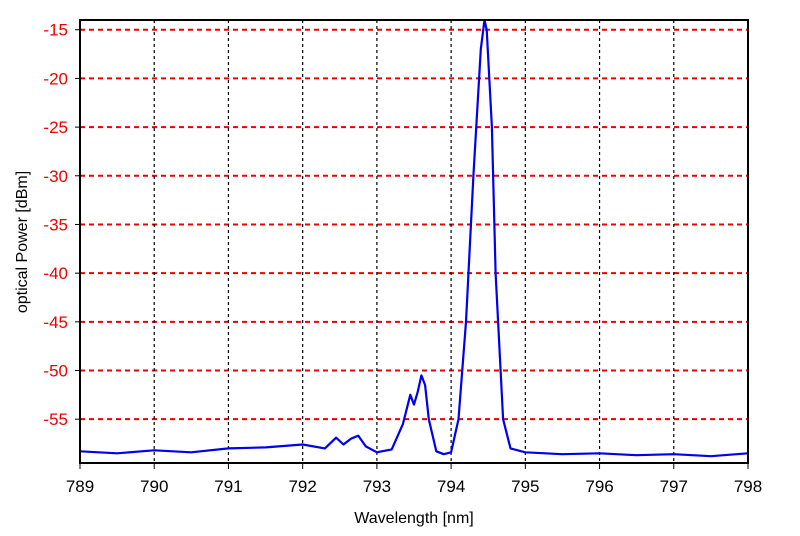  What do you see at coordinates (55, 322) in the screenshot?
I see `y-tick-label: -45` at bounding box center [55, 322].